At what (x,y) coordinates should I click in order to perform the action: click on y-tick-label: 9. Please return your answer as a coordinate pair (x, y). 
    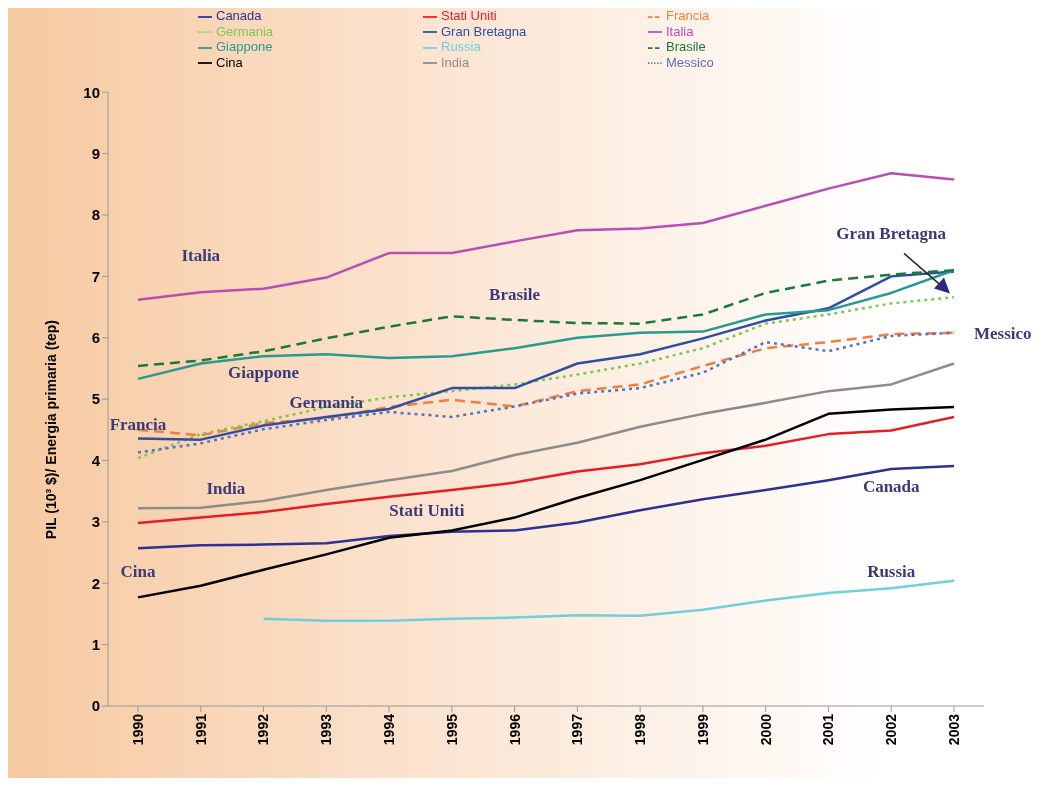
    Looking at the image, I should click on (95, 153).